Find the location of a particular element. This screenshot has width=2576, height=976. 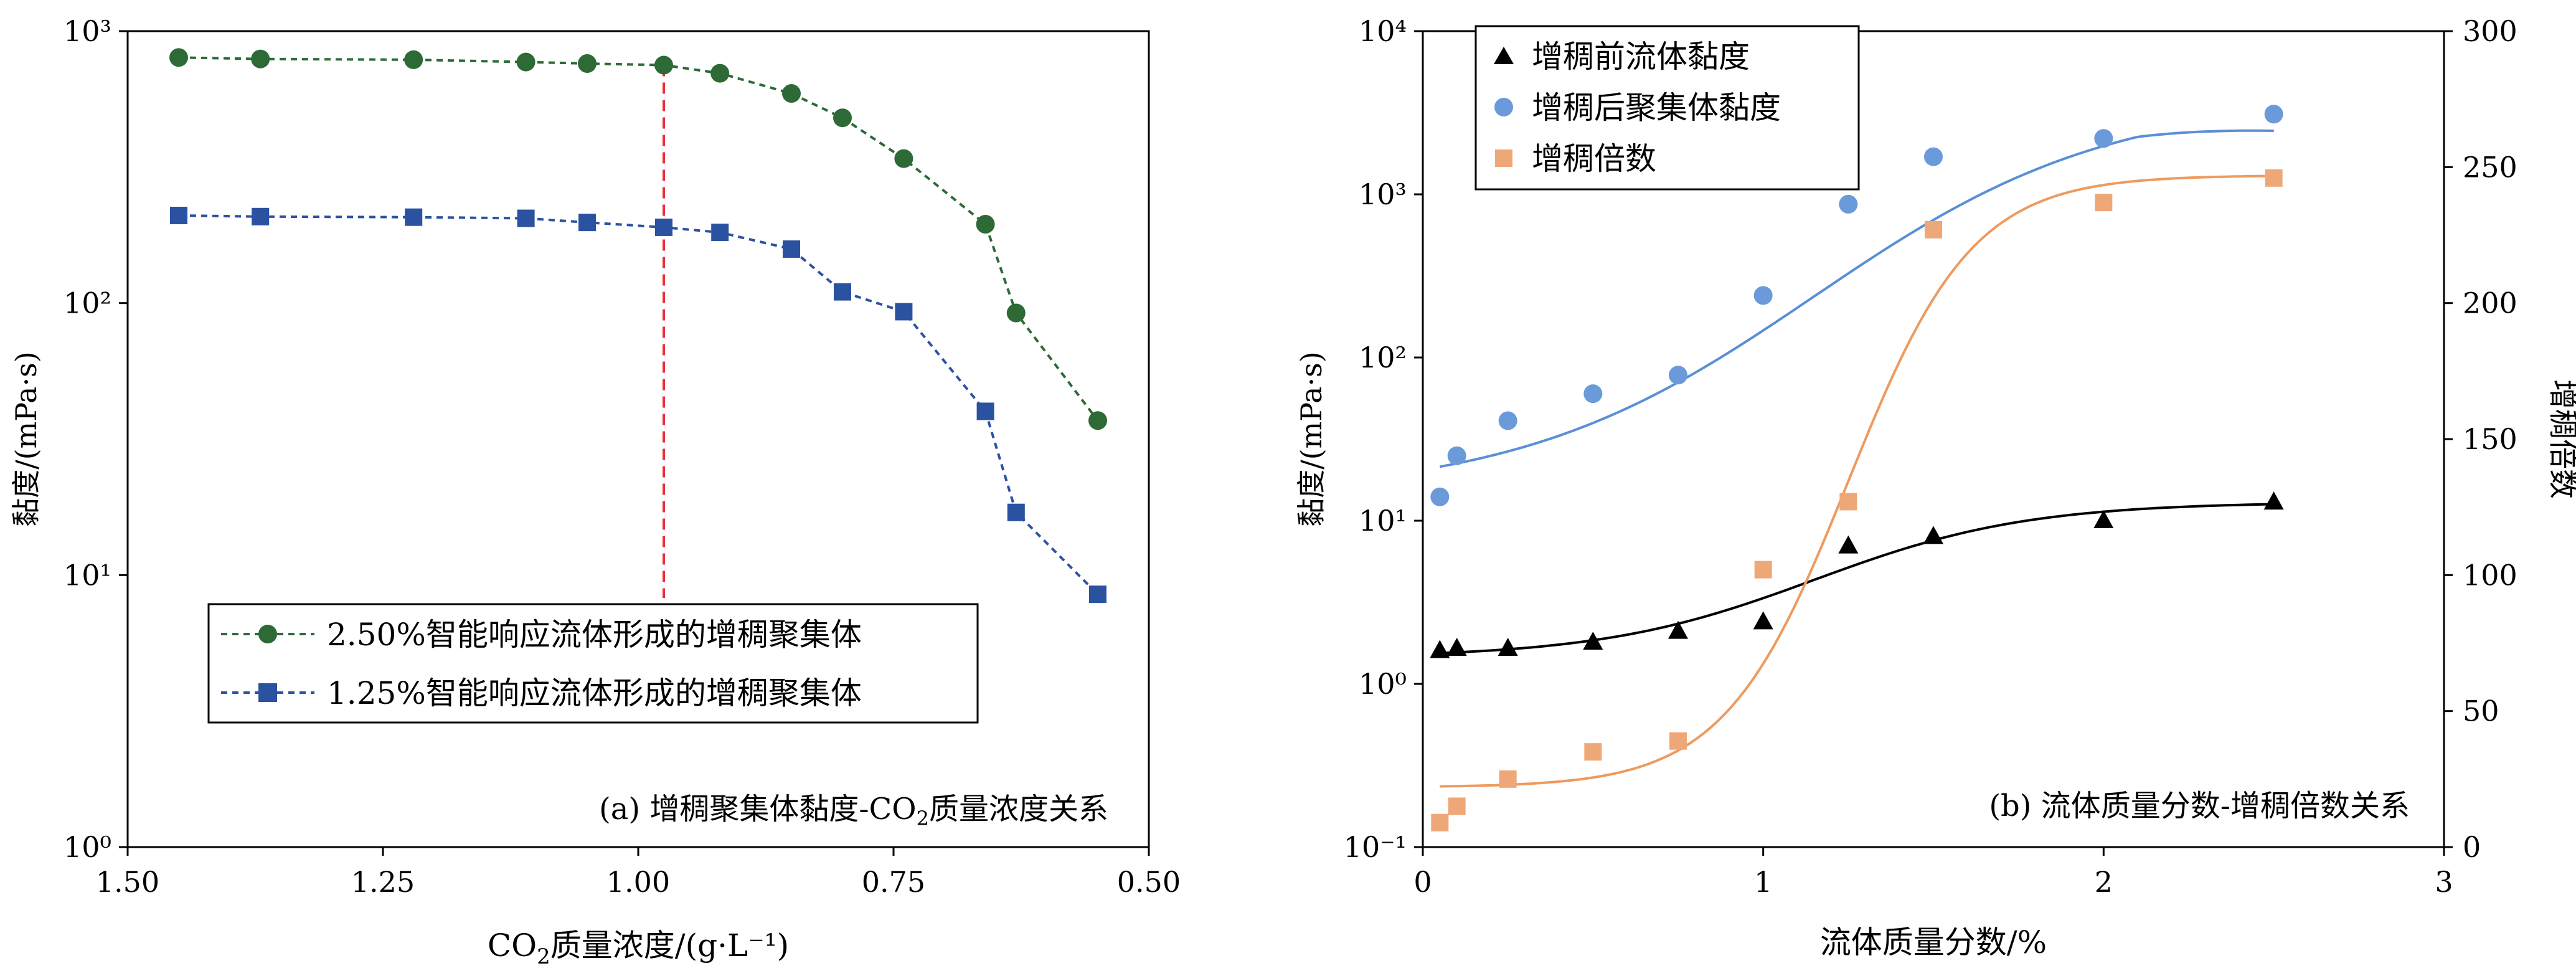

panel-b-y2-tick-label: 200 is located at coordinates (2490, 303).